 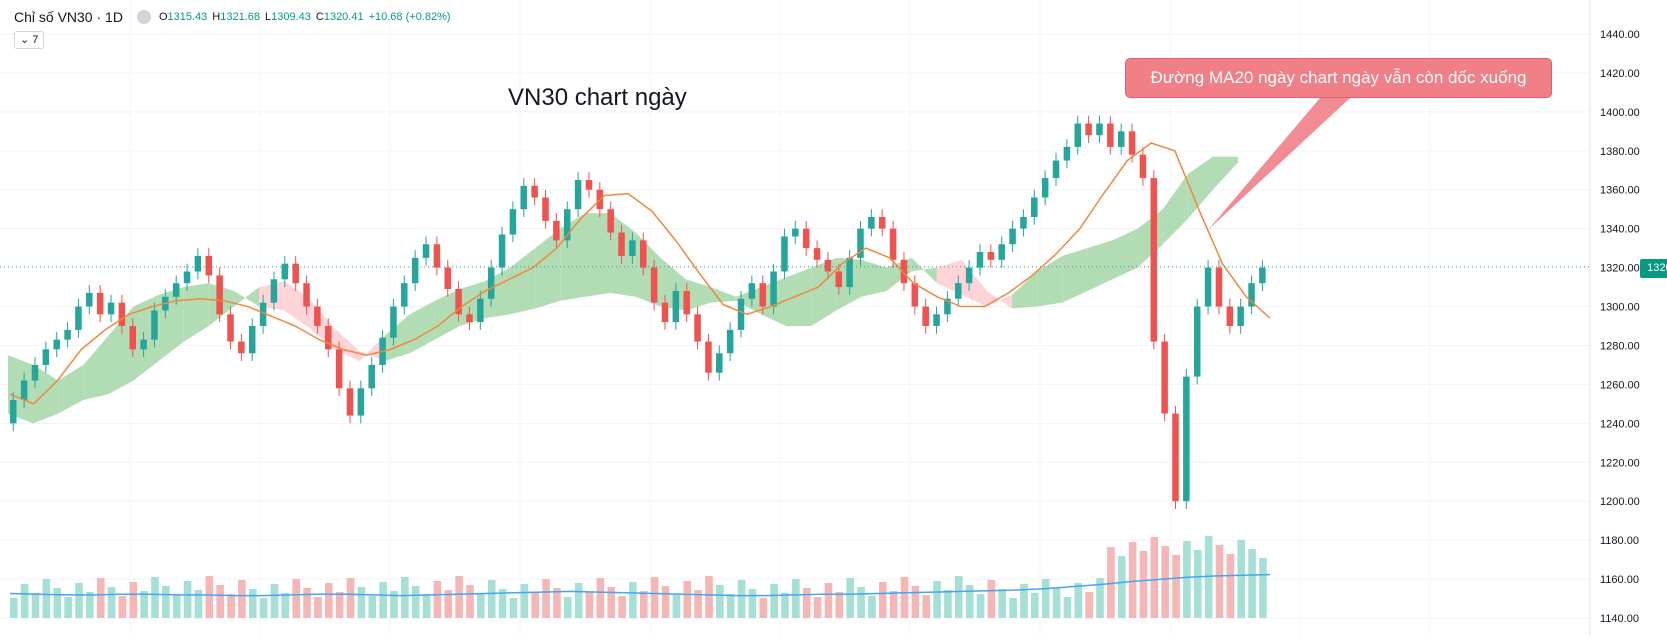 What do you see at coordinates (1620, 35) in the screenshot?
I see `y-tick-label: 1440.00` at bounding box center [1620, 35].